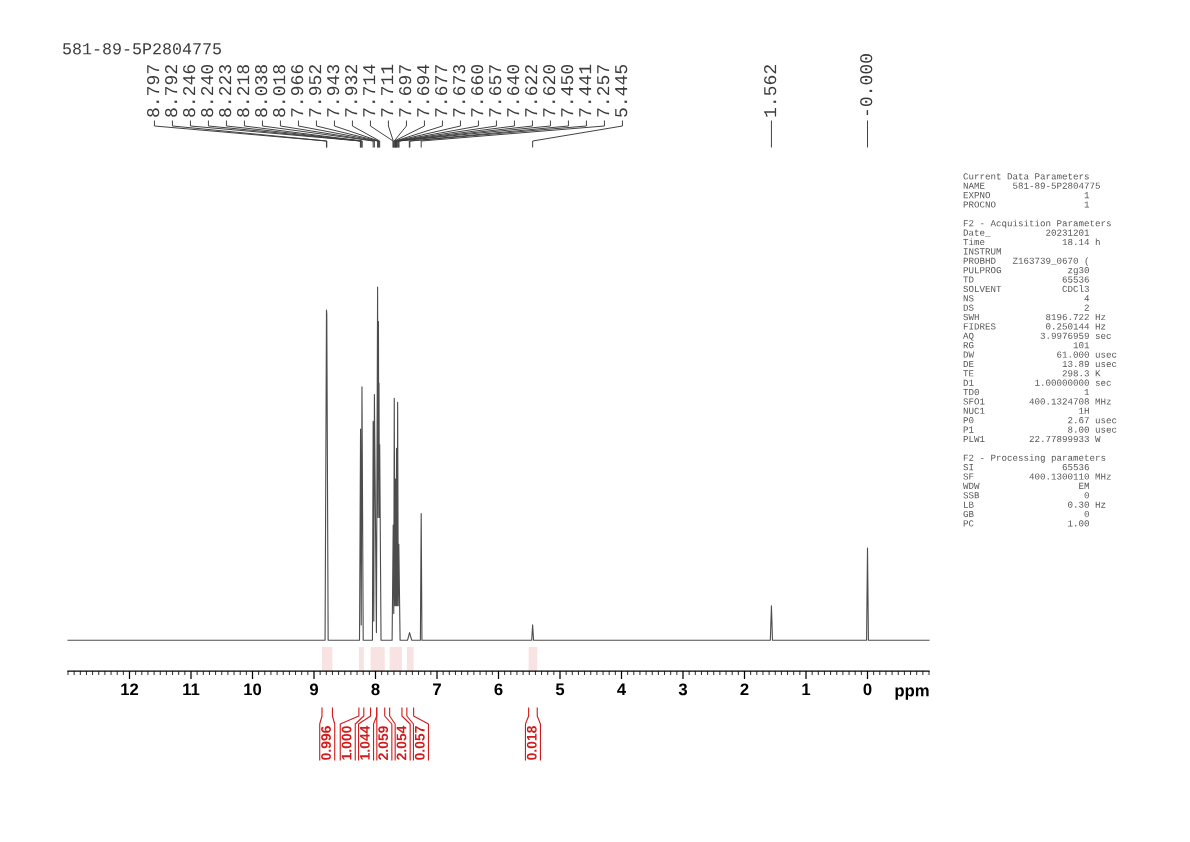 The image size is (1190, 842). Describe the element at coordinates (297, 91) in the screenshot. I see `annotation: 7.966` at that location.